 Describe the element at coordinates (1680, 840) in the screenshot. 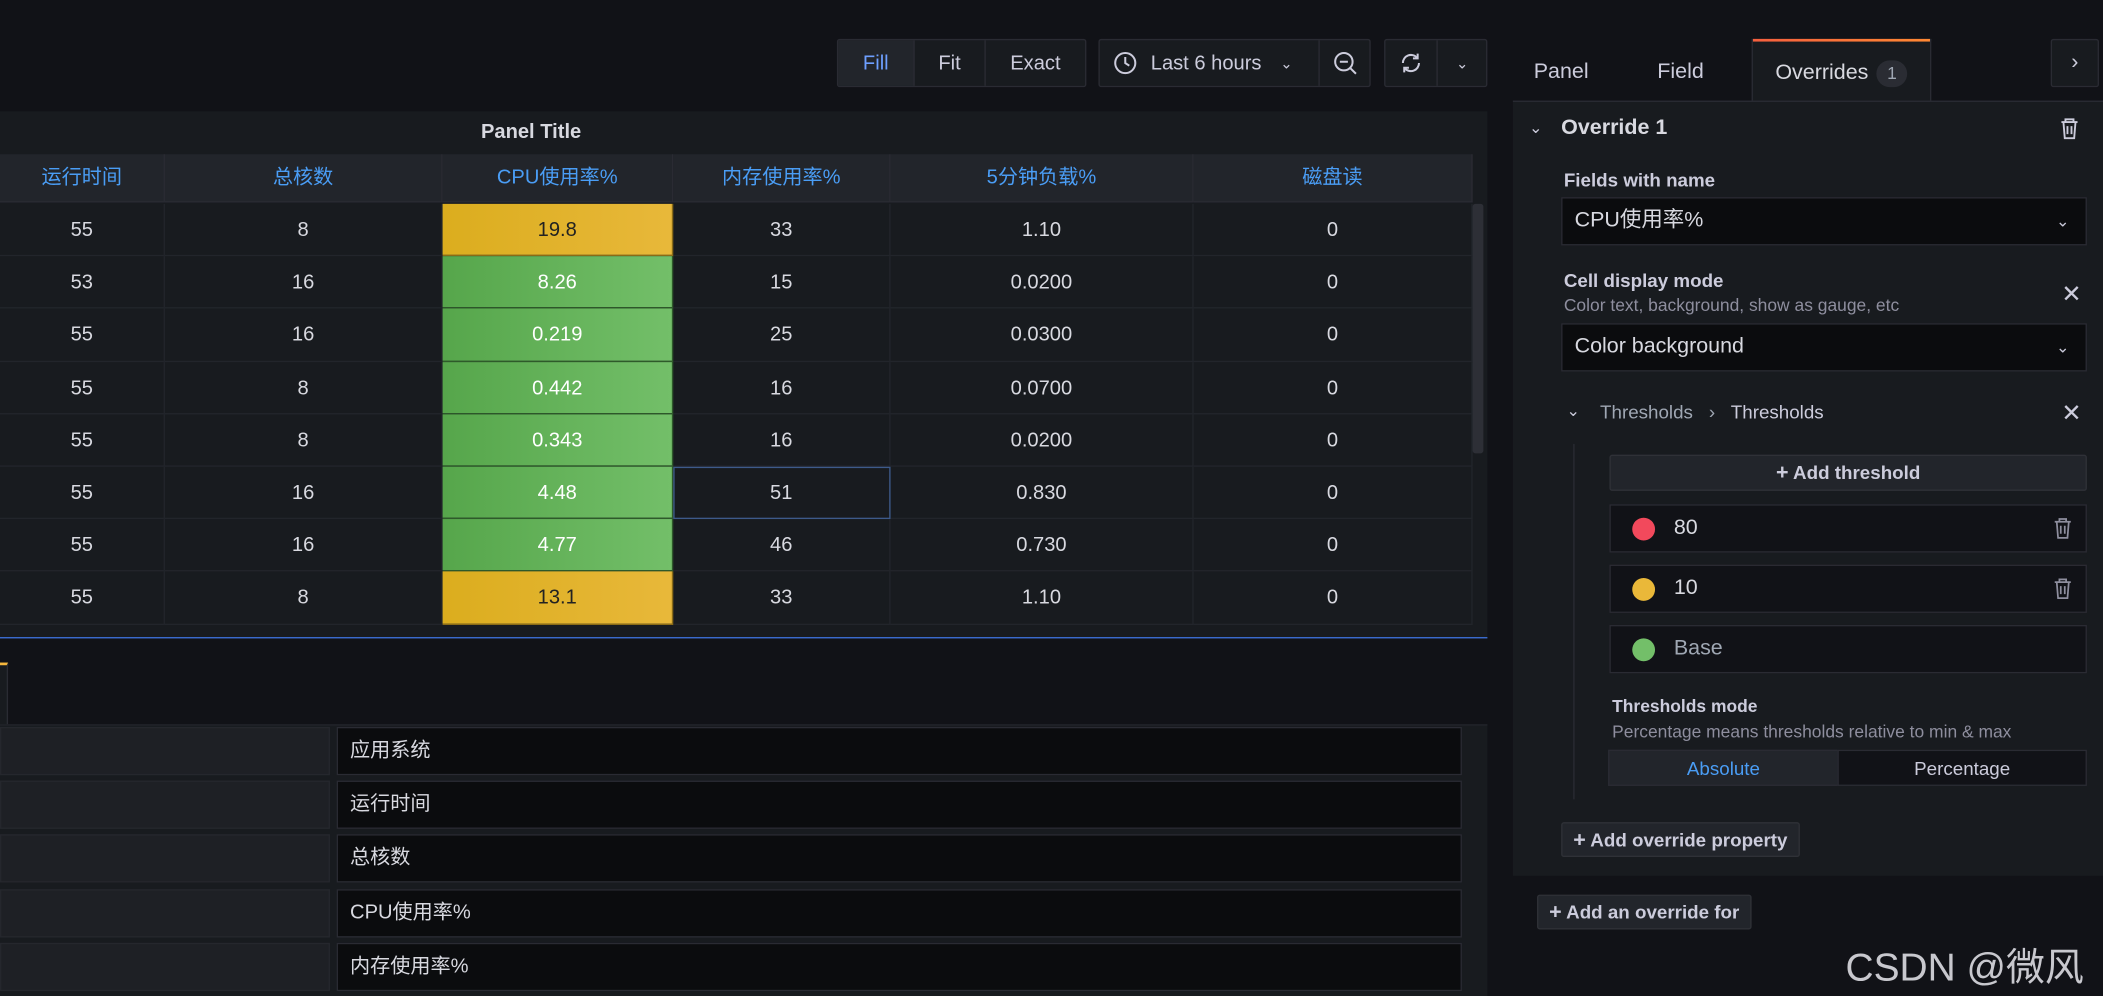

I see `add-override-property-button: + Add override property` at that location.